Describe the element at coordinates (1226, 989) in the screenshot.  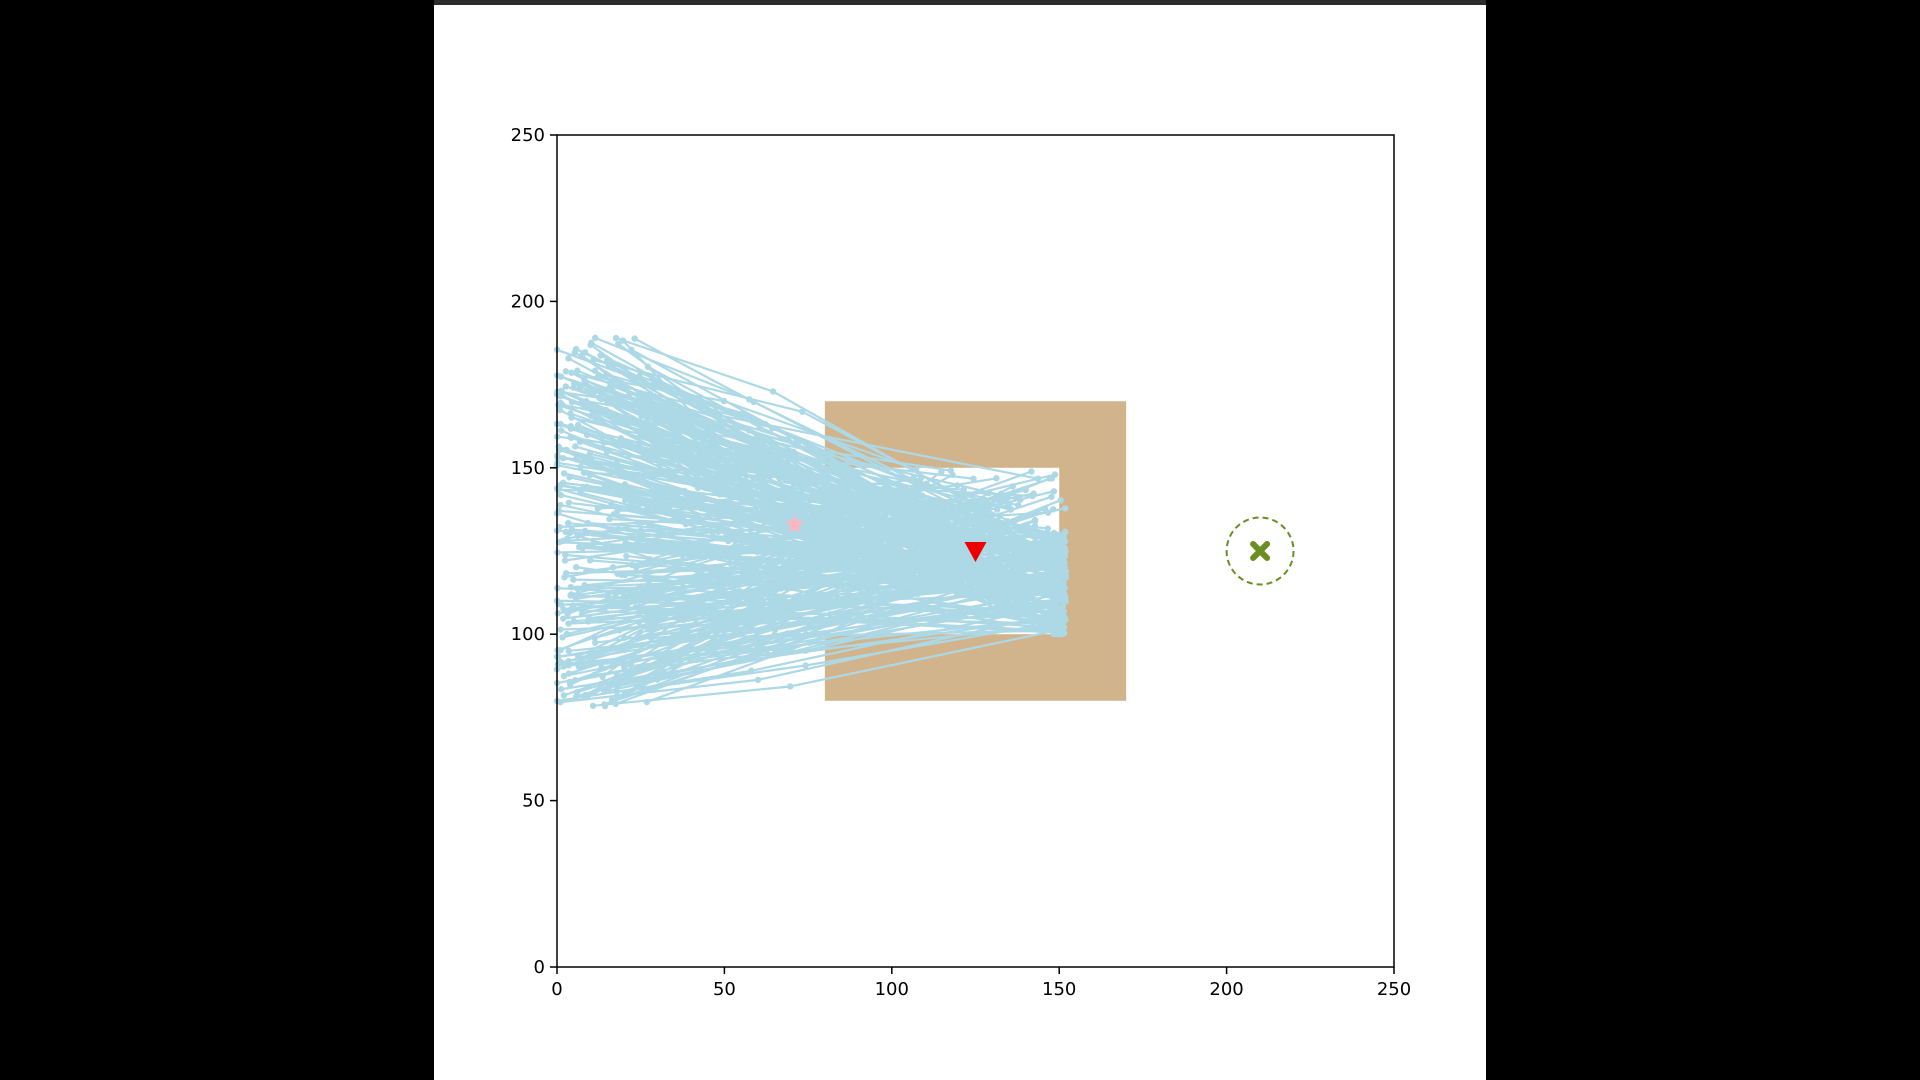
I see `x-tick-label: 200` at that location.